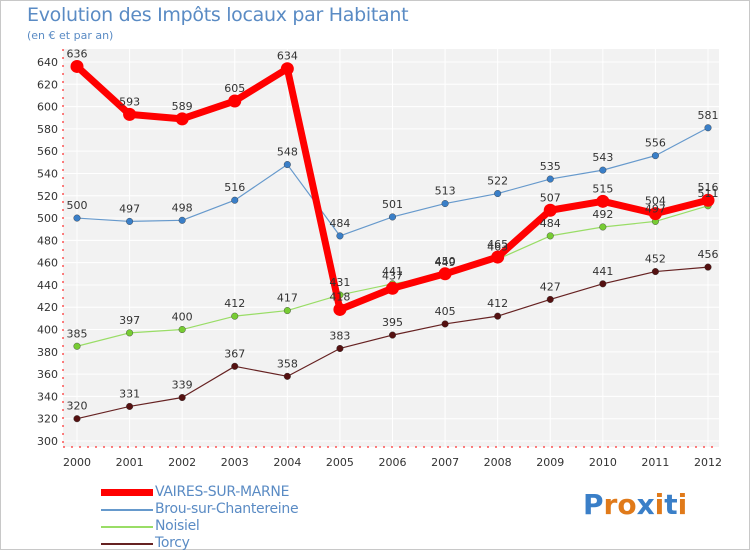 The width and height of the screenshot is (750, 553). What do you see at coordinates (222, 492) in the screenshot?
I see `legend-label-vaires: VAIRES-SUR-MARNE` at bounding box center [222, 492].